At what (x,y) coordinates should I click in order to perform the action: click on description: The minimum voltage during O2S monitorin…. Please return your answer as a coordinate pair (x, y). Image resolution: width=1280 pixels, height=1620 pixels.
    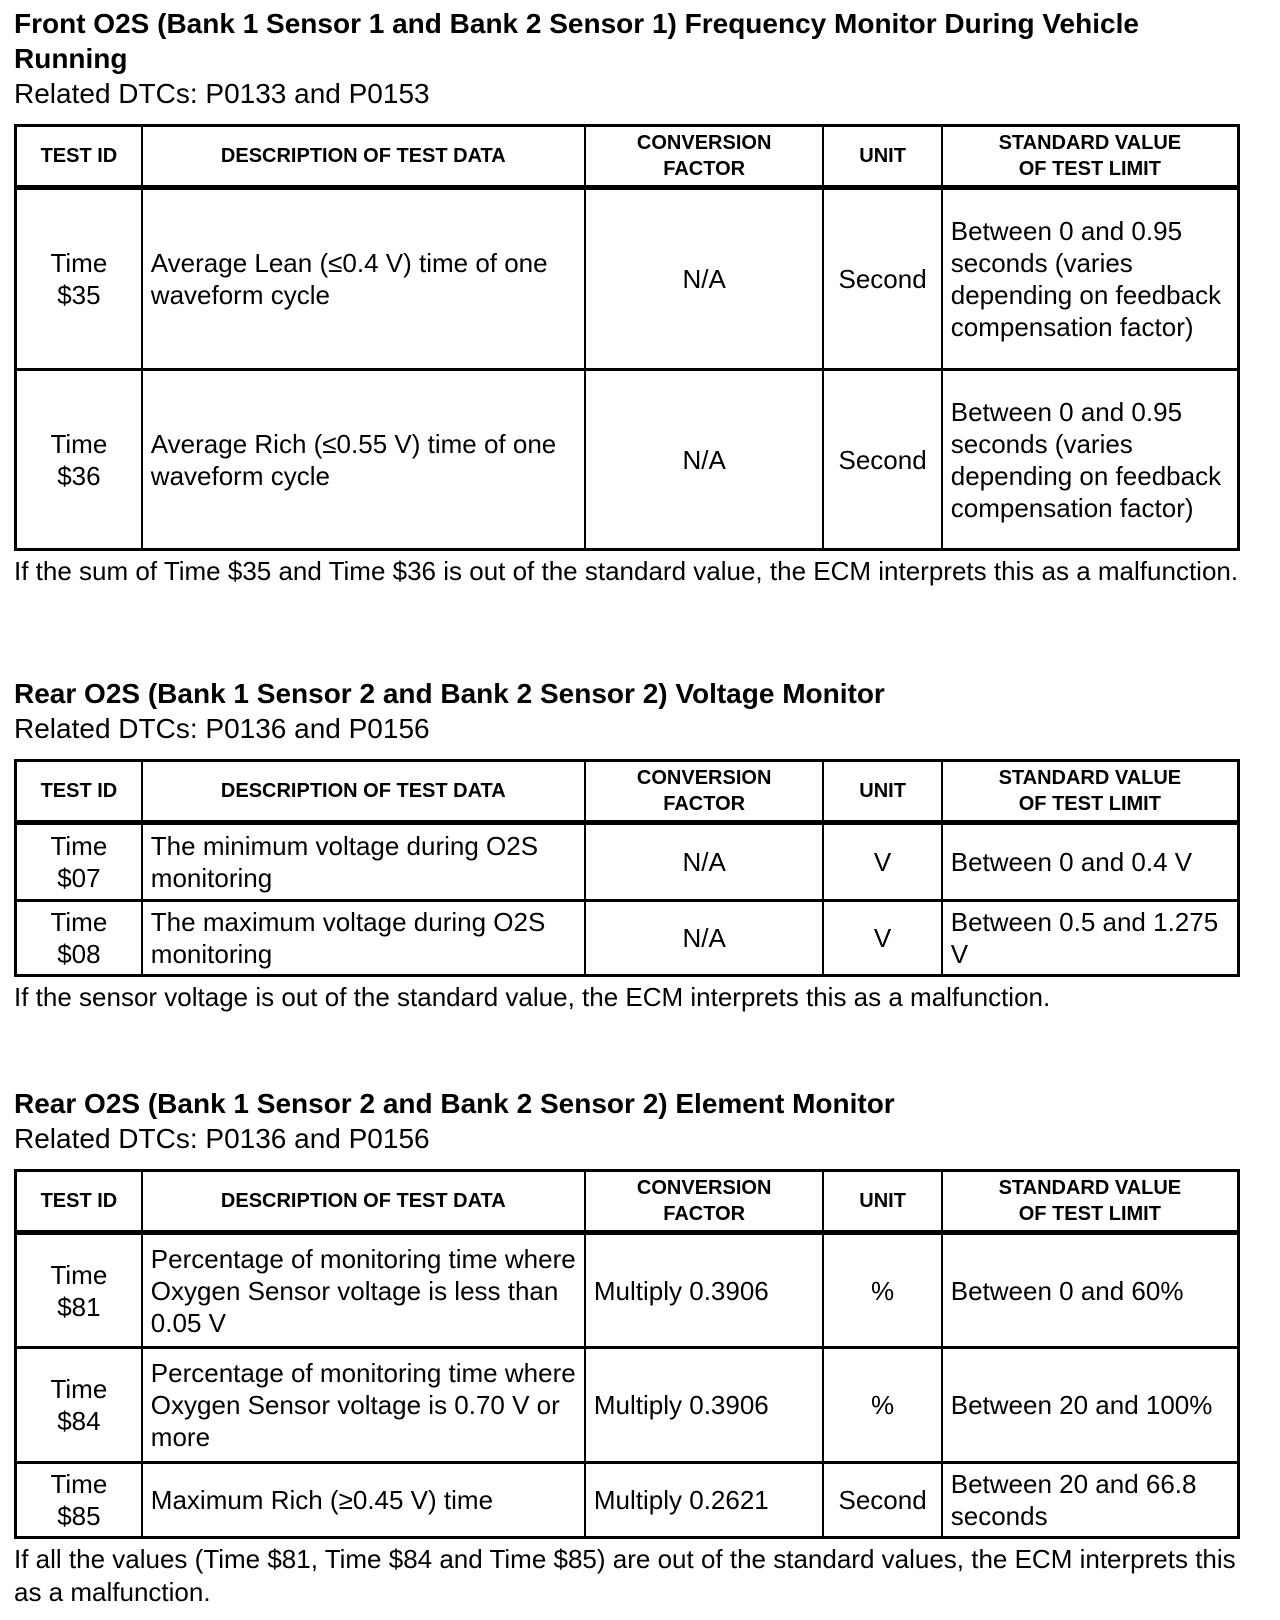
    Looking at the image, I should click on (363, 861).